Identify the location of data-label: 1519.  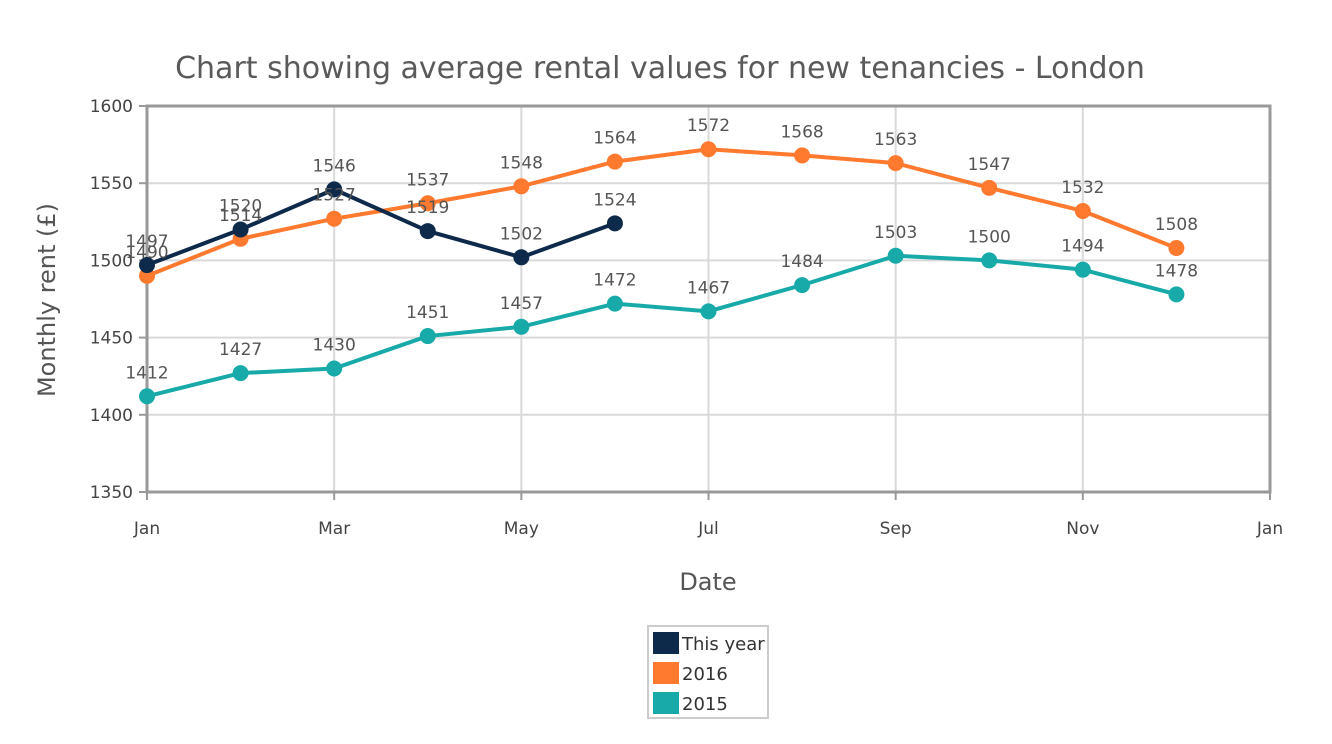
(427, 208).